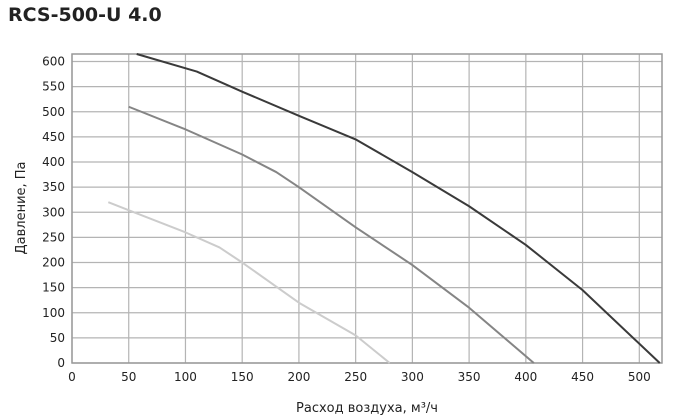 The width and height of the screenshot is (700, 420). What do you see at coordinates (53, 162) in the screenshot?
I see `y-tick-label: 400` at bounding box center [53, 162].